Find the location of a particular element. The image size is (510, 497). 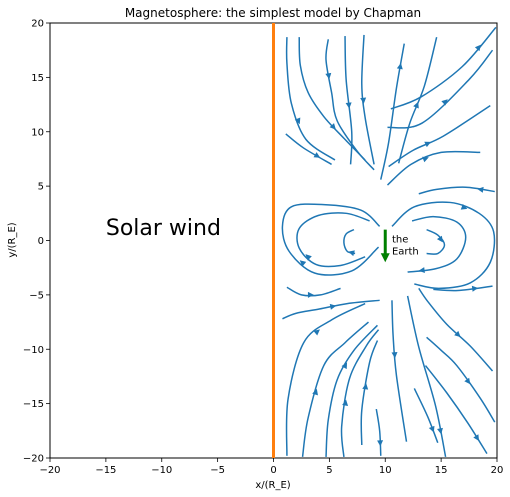

x-tick-label: 10 is located at coordinates (385, 470).